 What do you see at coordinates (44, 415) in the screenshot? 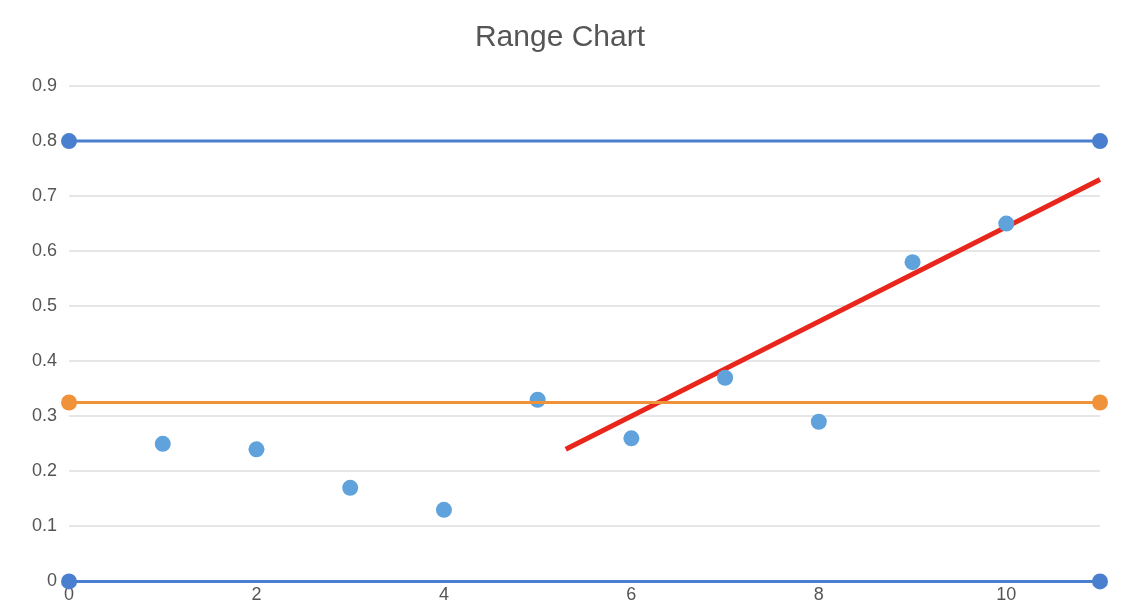
I see `y-tick-label: 0.3` at bounding box center [44, 415].